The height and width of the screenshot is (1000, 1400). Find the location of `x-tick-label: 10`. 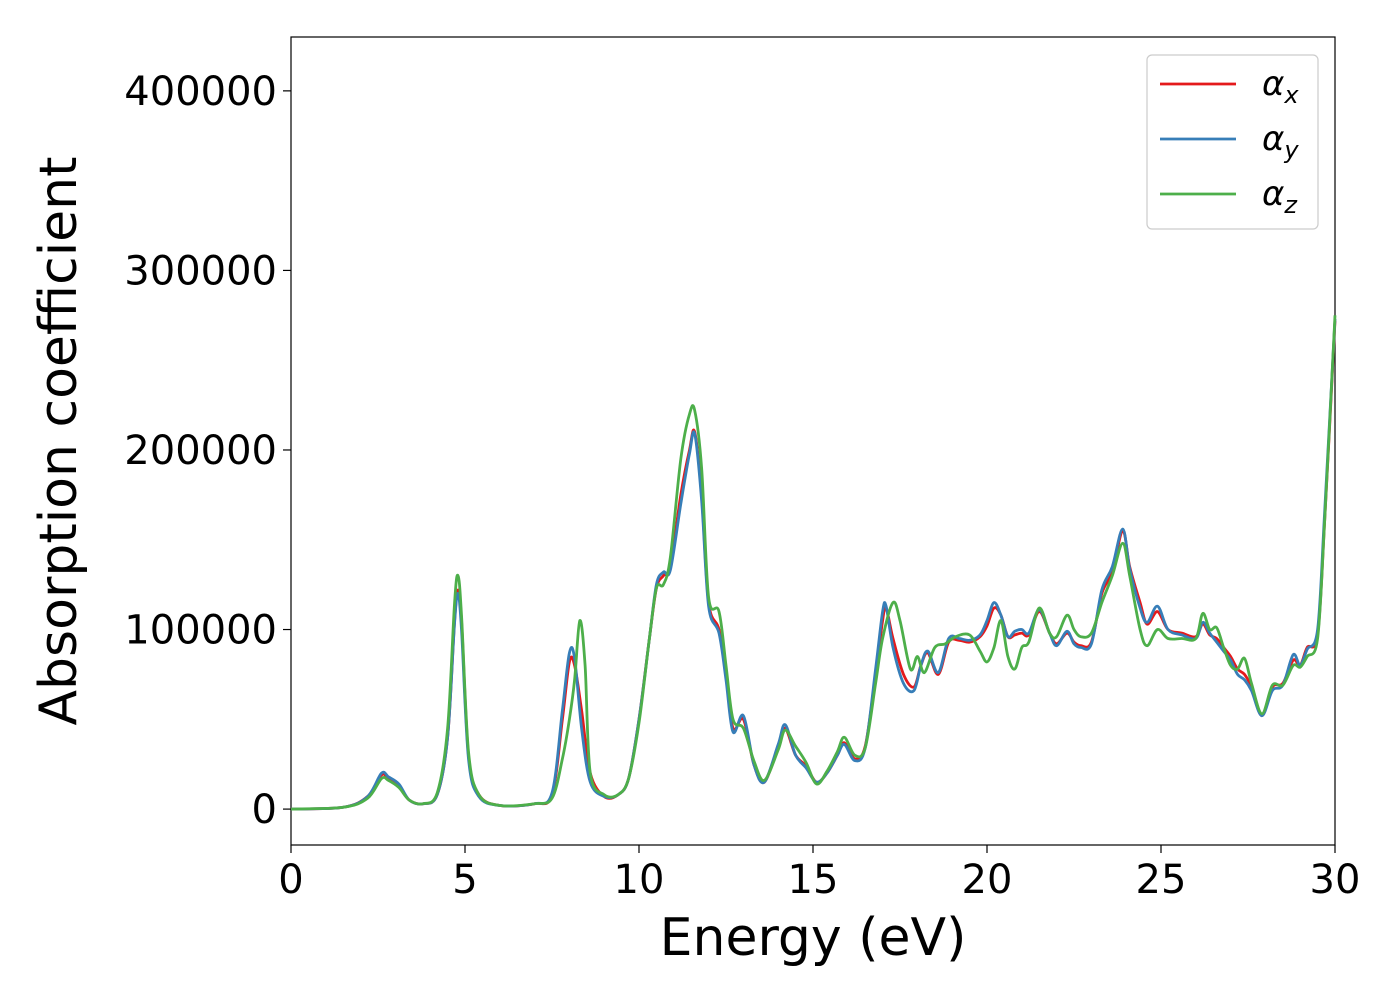

x-tick-label: 10 is located at coordinates (639, 880).